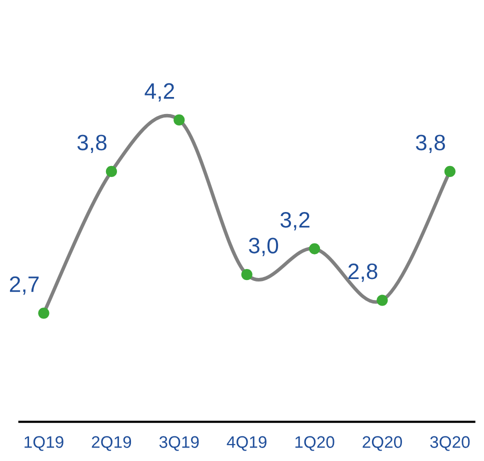 Image resolution: width=484 pixels, height=461 pixels. I want to click on x-tick-label: 3Q19, so click(179, 443).